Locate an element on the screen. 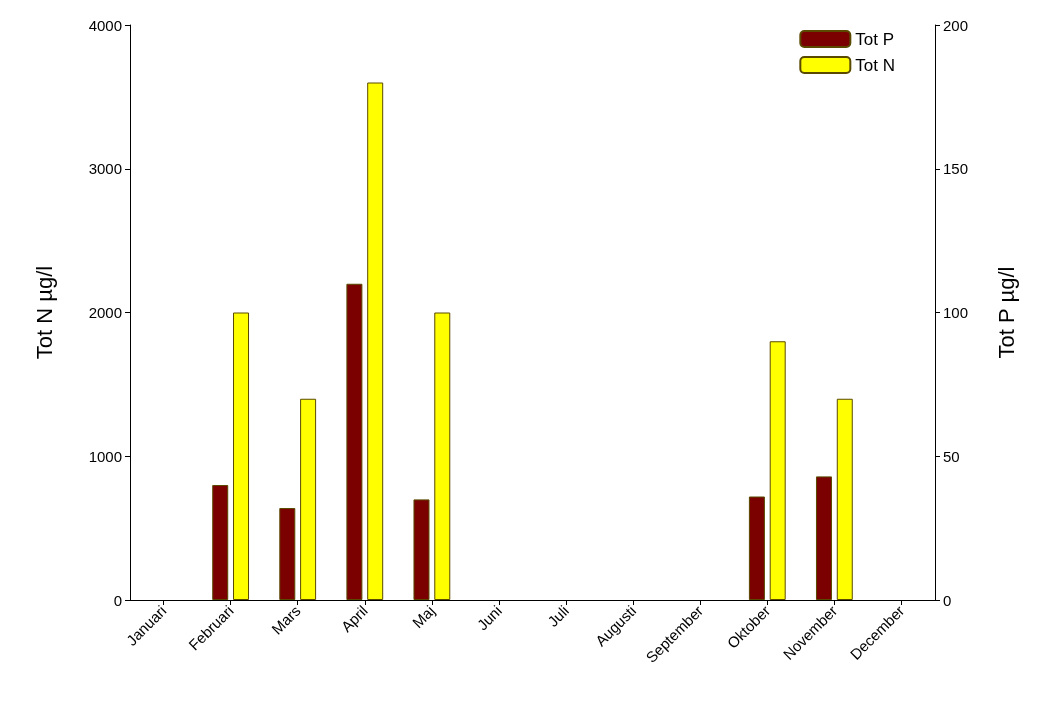 The image size is (1040, 720). y-tick-label: 0 is located at coordinates (117, 600).